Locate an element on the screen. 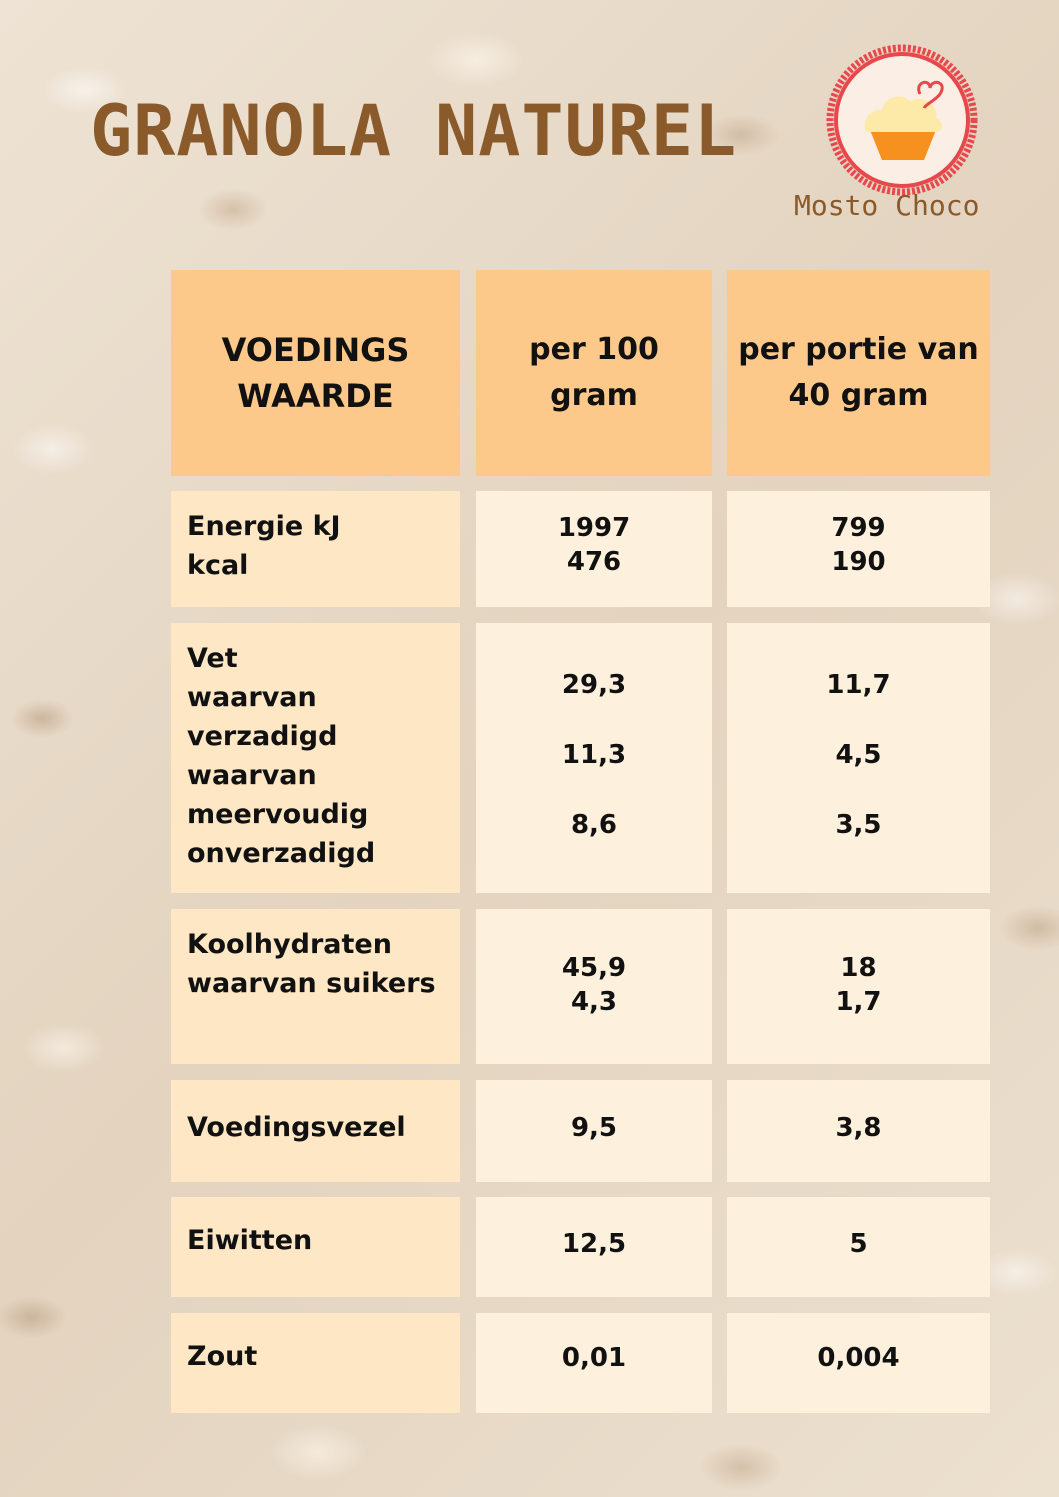 The width and height of the screenshot is (1059, 1497). header-per-100: per 100 gram is located at coordinates (594, 373).